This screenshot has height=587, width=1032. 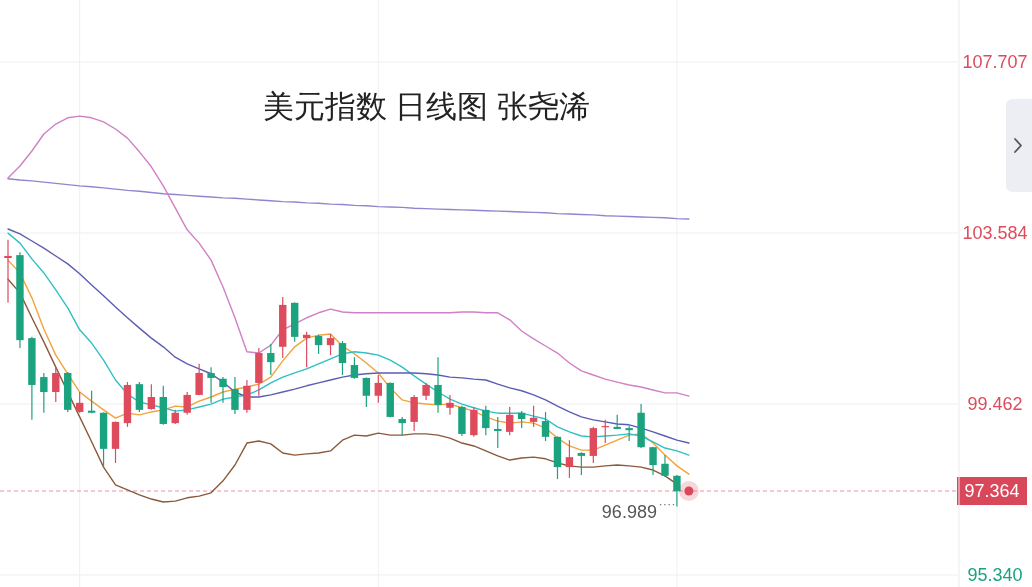 I want to click on annotation: 96.989, so click(x=629, y=511).